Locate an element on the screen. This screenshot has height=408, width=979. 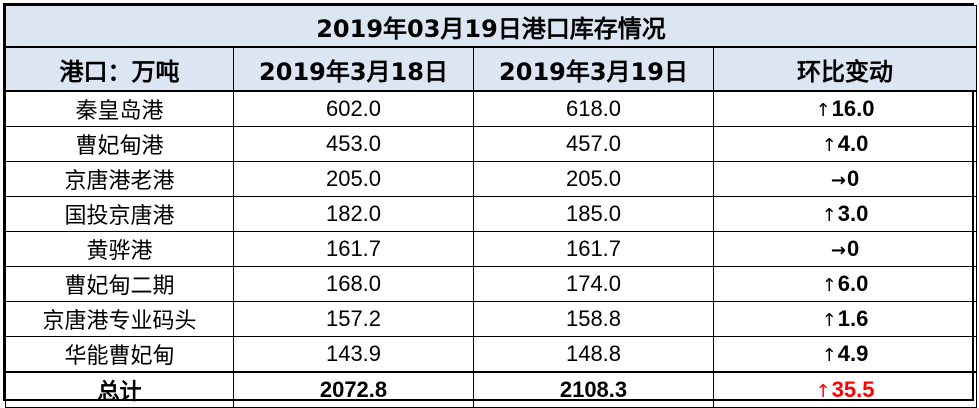
table-row: 曹妃甸港 453.0 457.0 ↑4.0 is located at coordinates (491, 144).